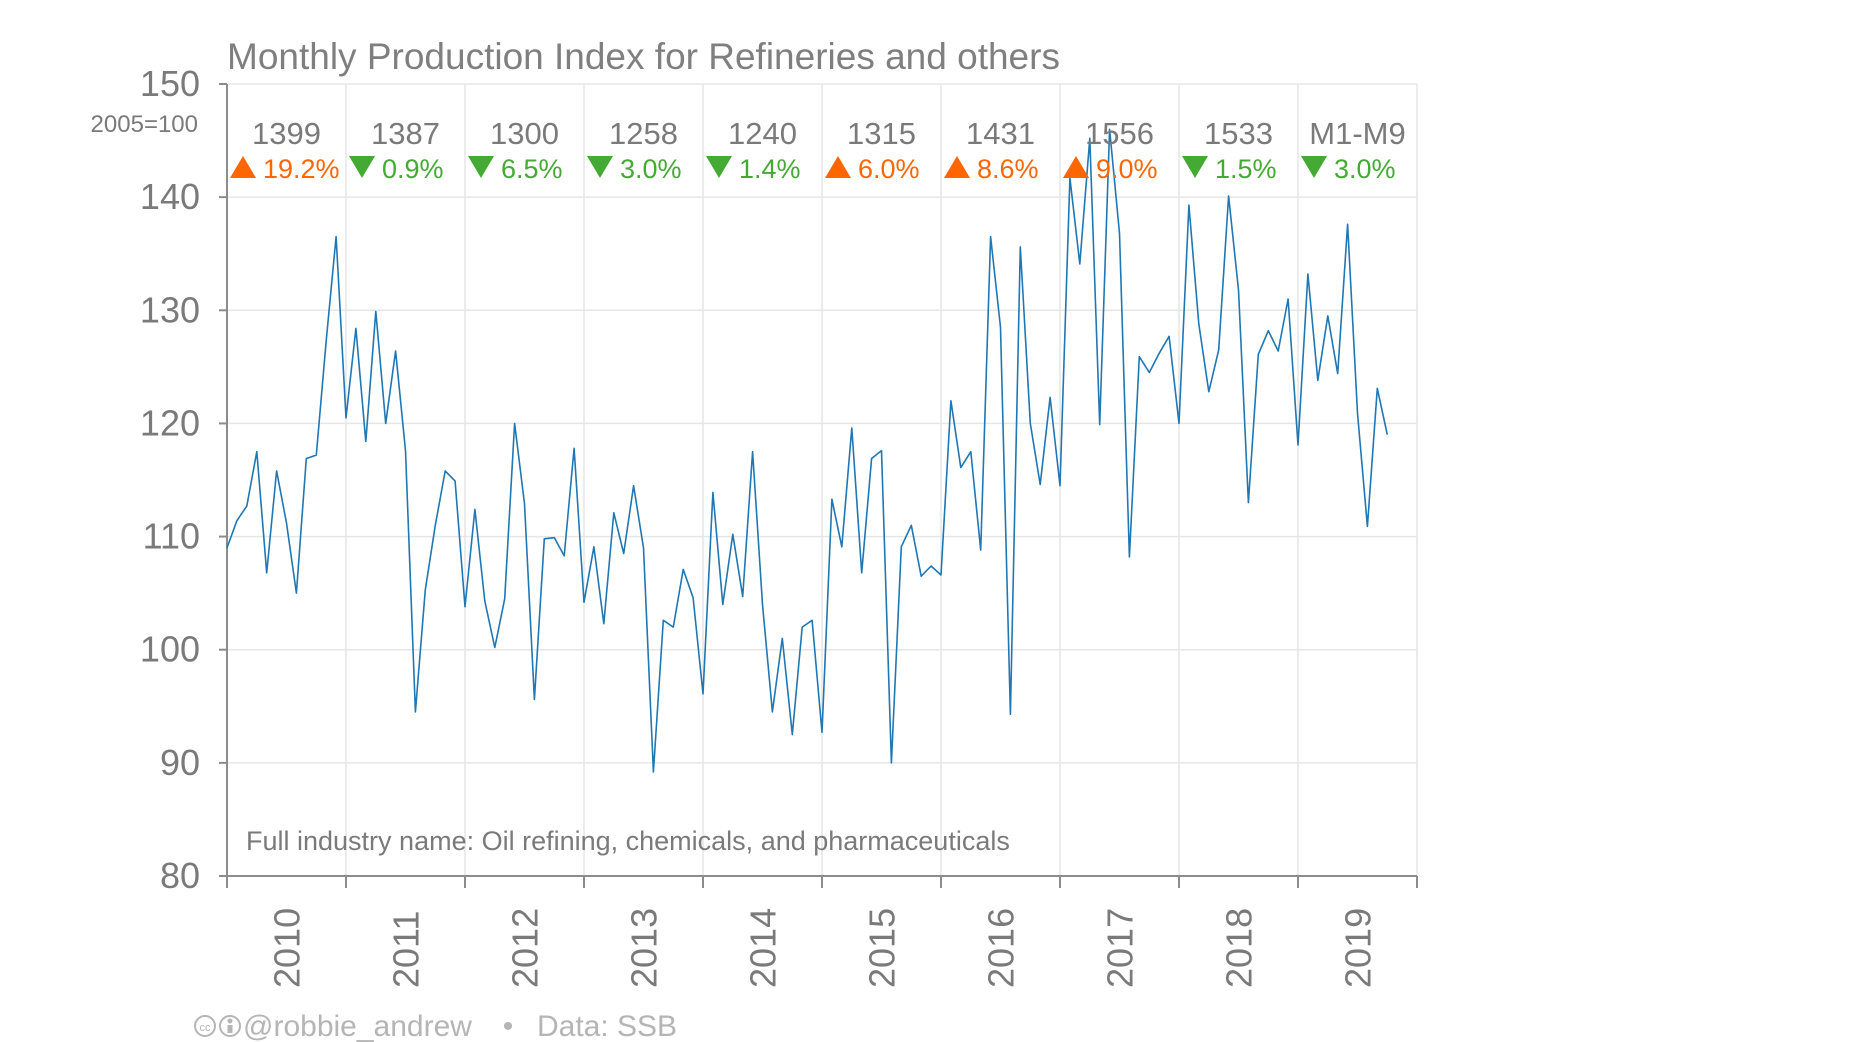 Image resolution: width=1852 pixels, height=1042 pixels. What do you see at coordinates (1246, 169) in the screenshot?
I see `annual-change-label: 1.5%` at bounding box center [1246, 169].